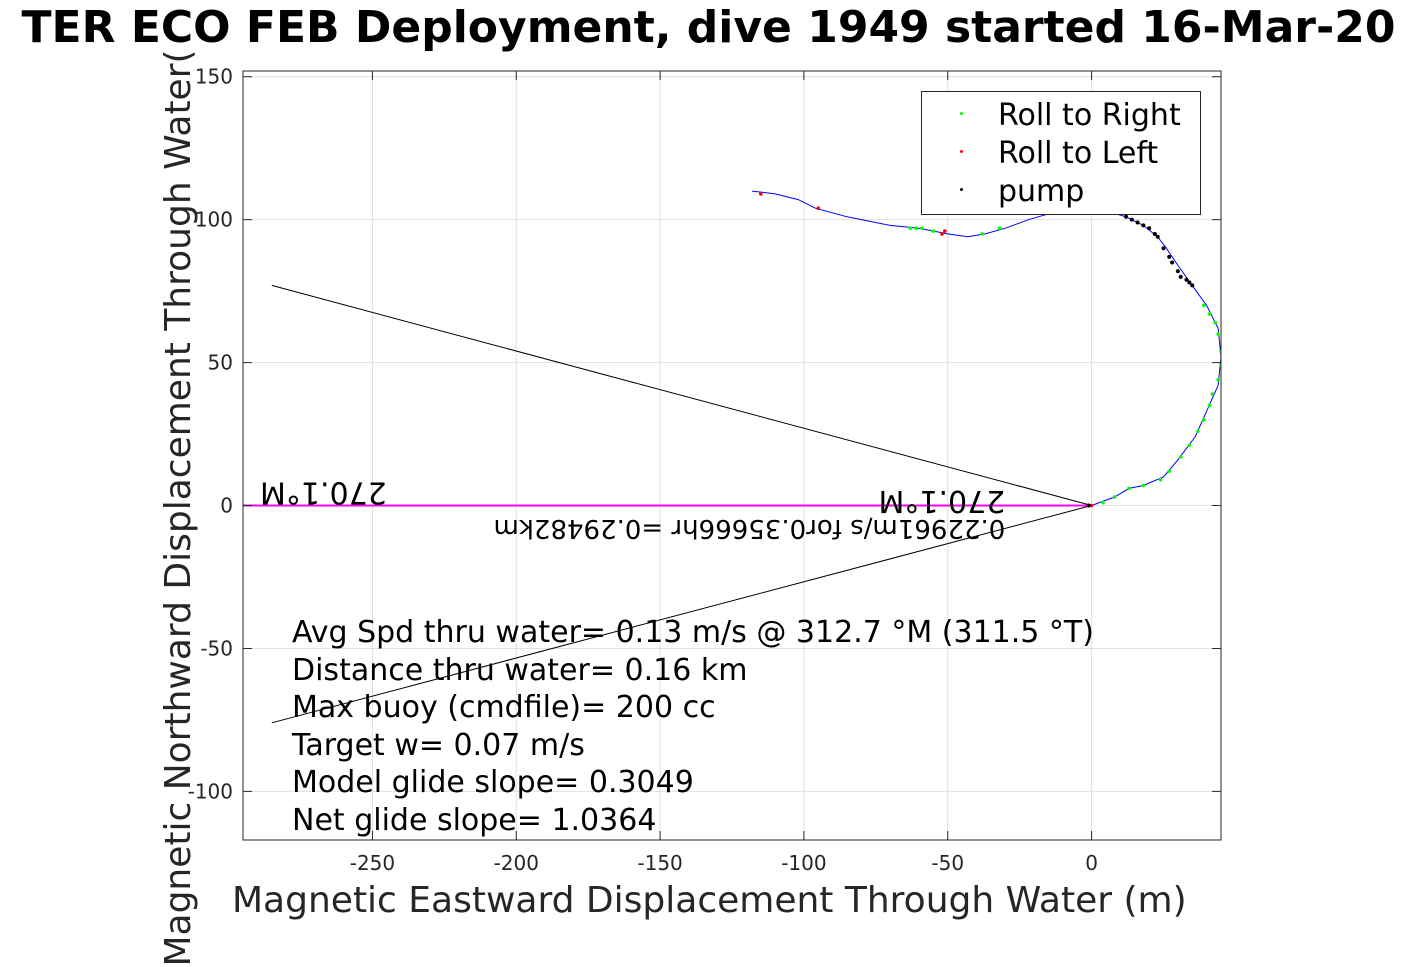 The image size is (1417, 967). What do you see at coordinates (1089, 115) in the screenshot?
I see `legend-label-roll-right: Roll to Right` at bounding box center [1089, 115].